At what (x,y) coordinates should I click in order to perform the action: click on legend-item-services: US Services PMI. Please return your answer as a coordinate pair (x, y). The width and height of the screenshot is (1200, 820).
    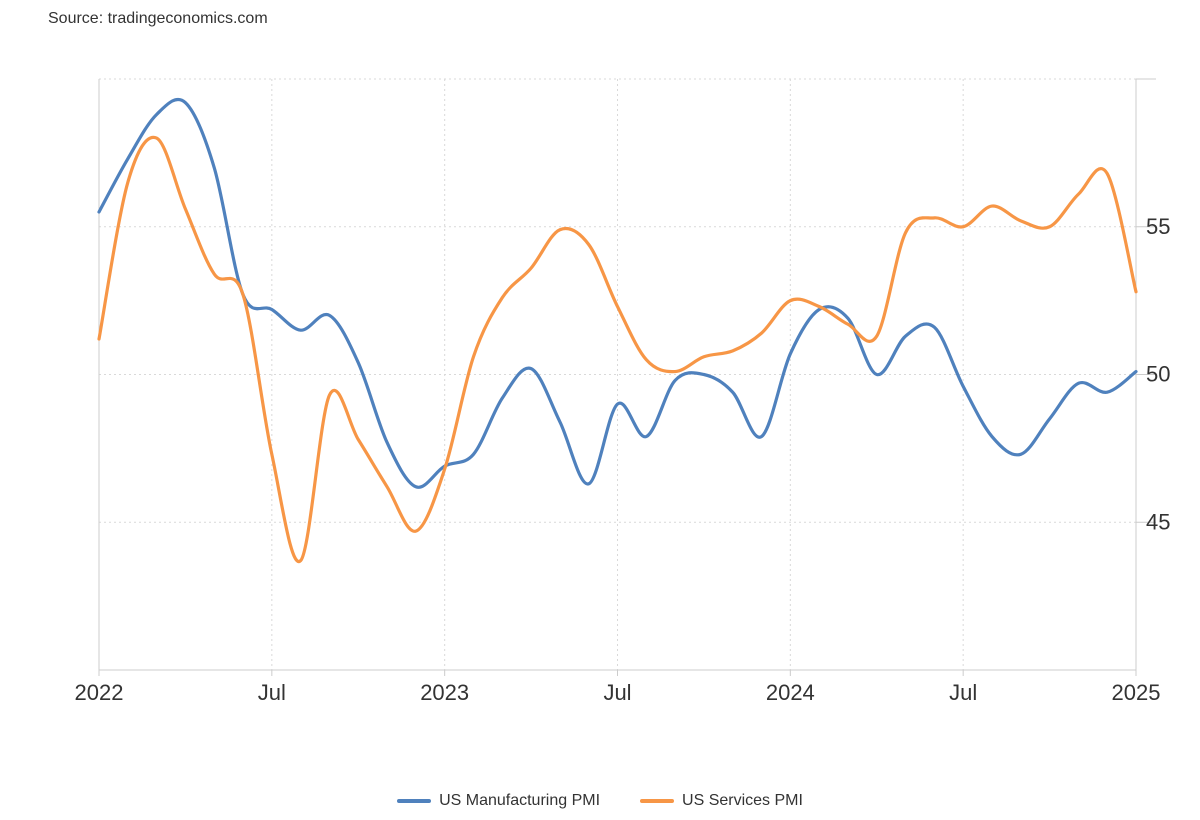
    Looking at the image, I should click on (721, 801).